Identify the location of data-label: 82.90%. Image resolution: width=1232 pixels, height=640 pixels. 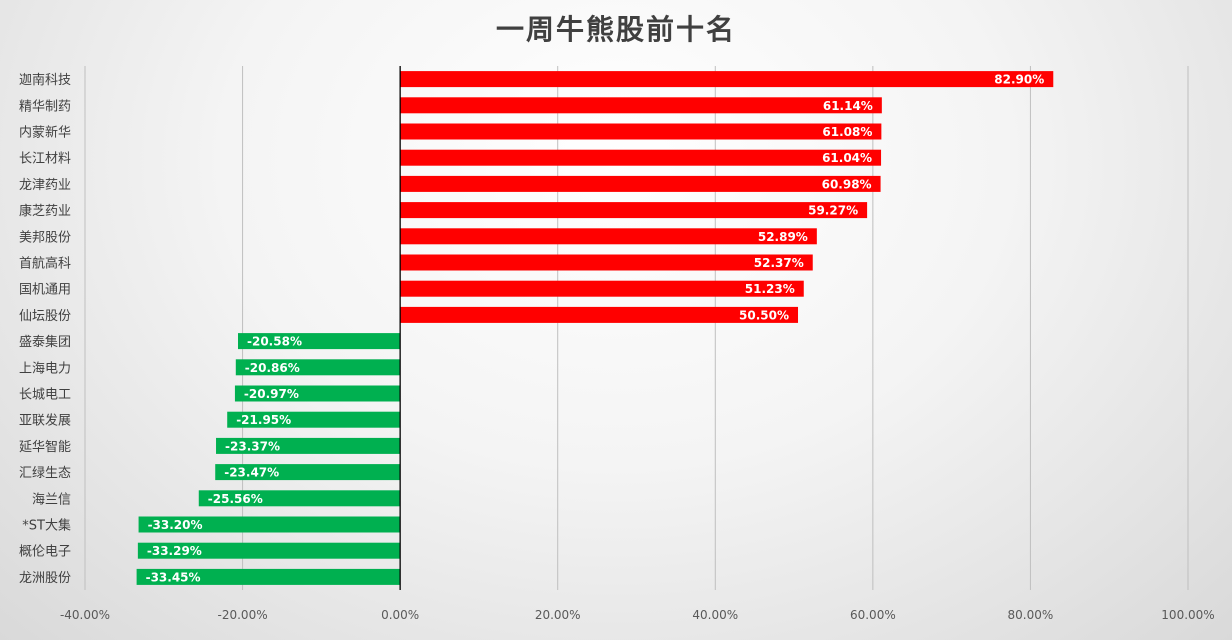
(1019, 80).